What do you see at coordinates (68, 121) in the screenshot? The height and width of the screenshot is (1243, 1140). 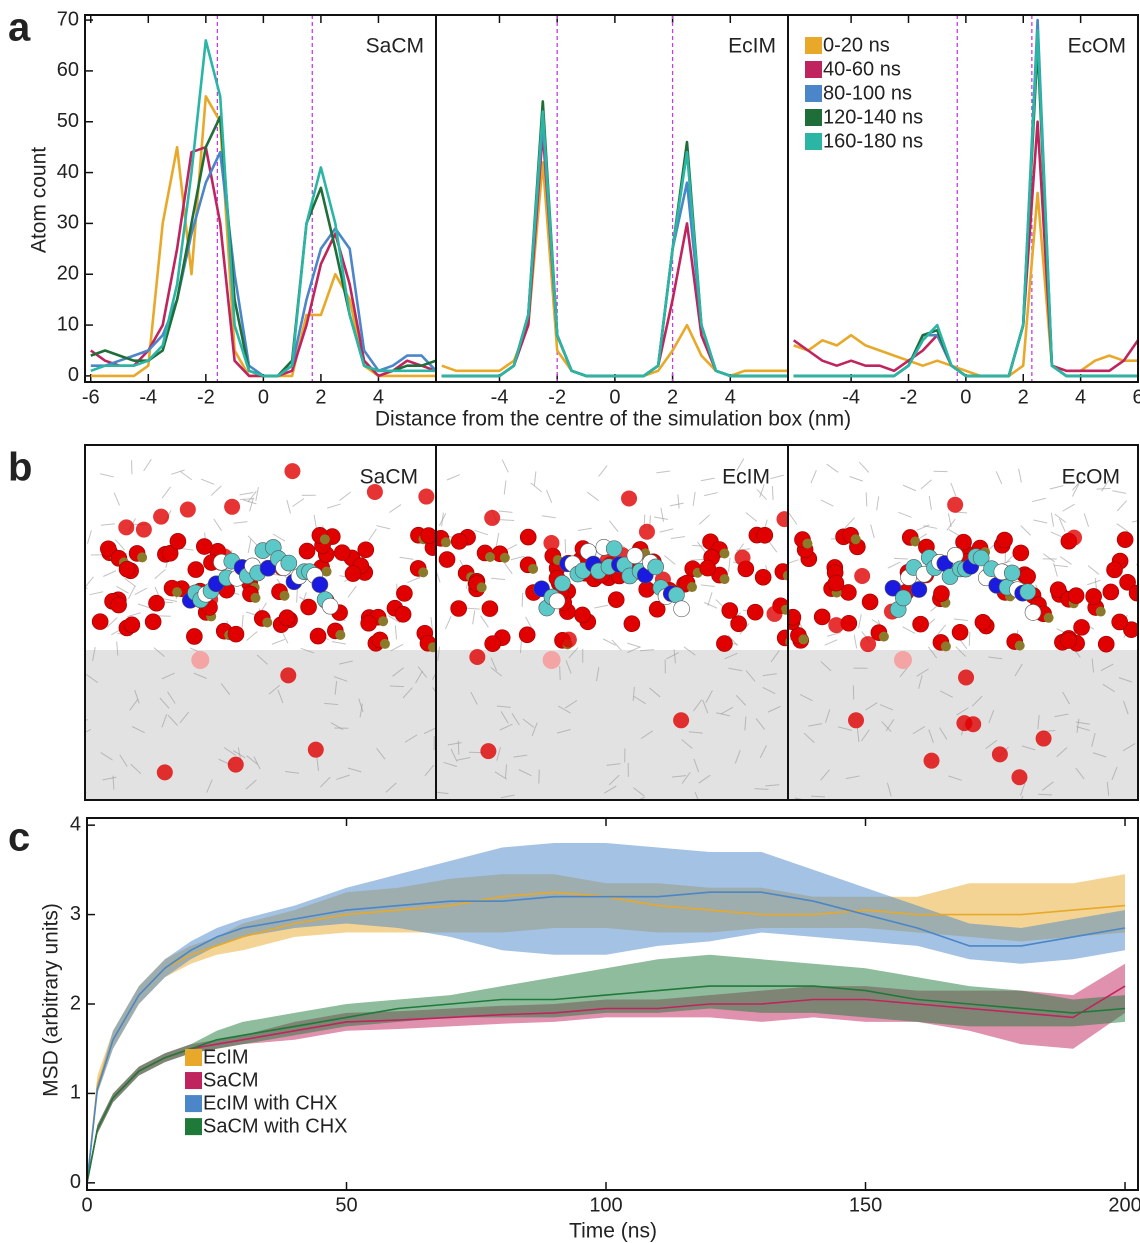 I see `y-tick-label: 50` at bounding box center [68, 121].